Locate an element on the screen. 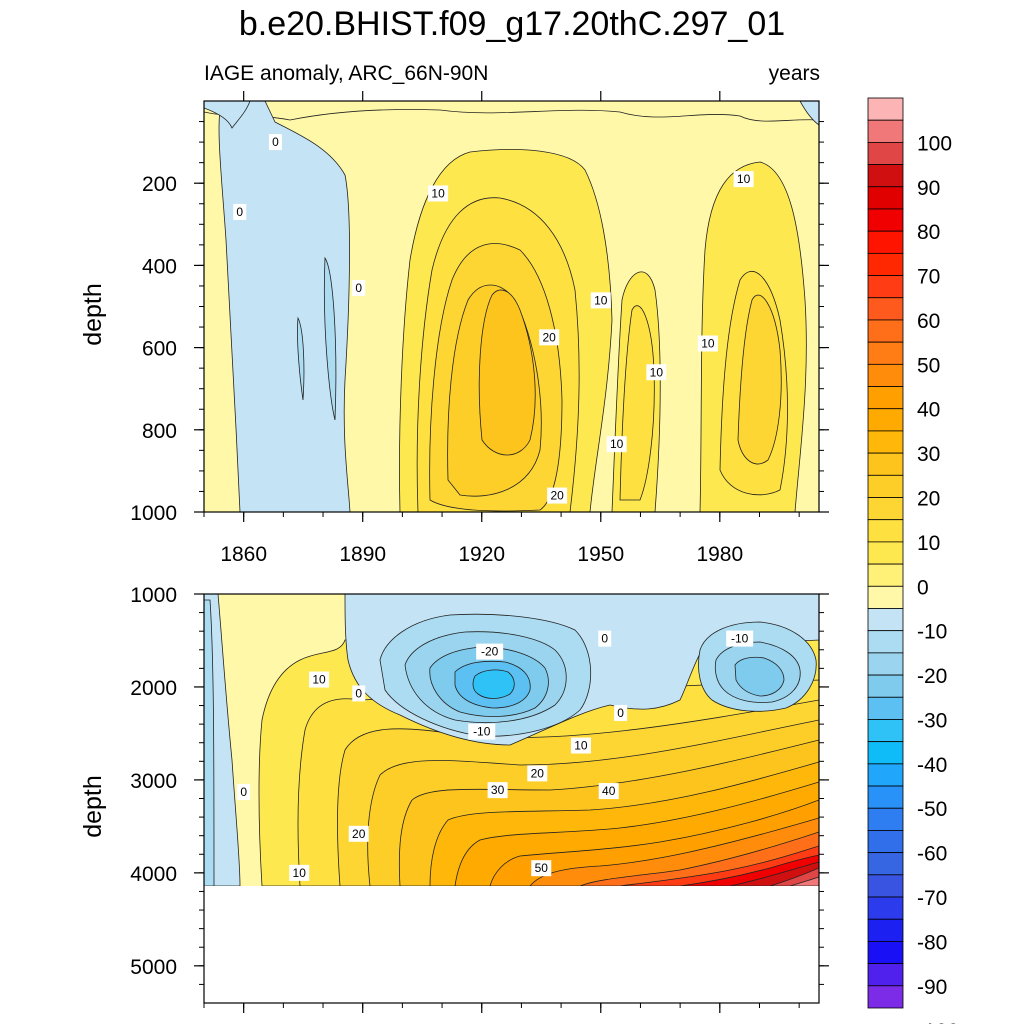  x-tick-label: 1920 is located at coordinates (481, 554).